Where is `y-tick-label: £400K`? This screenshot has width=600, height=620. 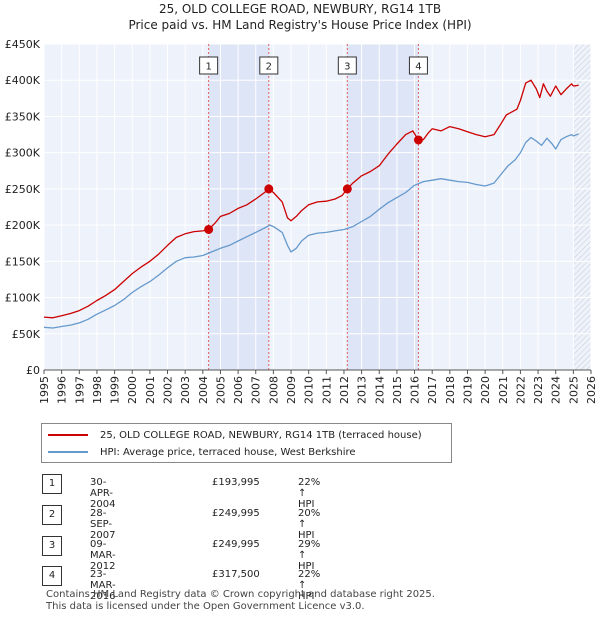 y-tick-label: £400K is located at coordinates (23, 80).